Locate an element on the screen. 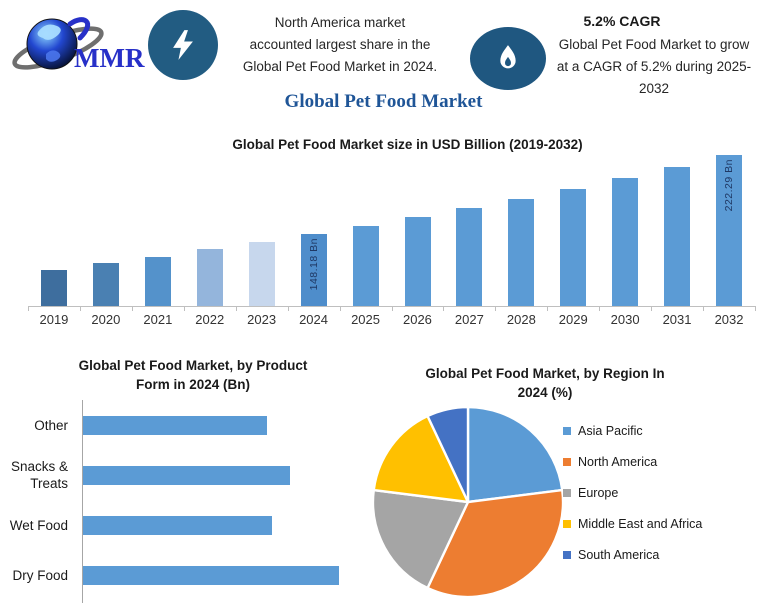 Image resolution: width=767 pixels, height=603 pixels. legend-item-south-america: South America is located at coordinates (665, 562).